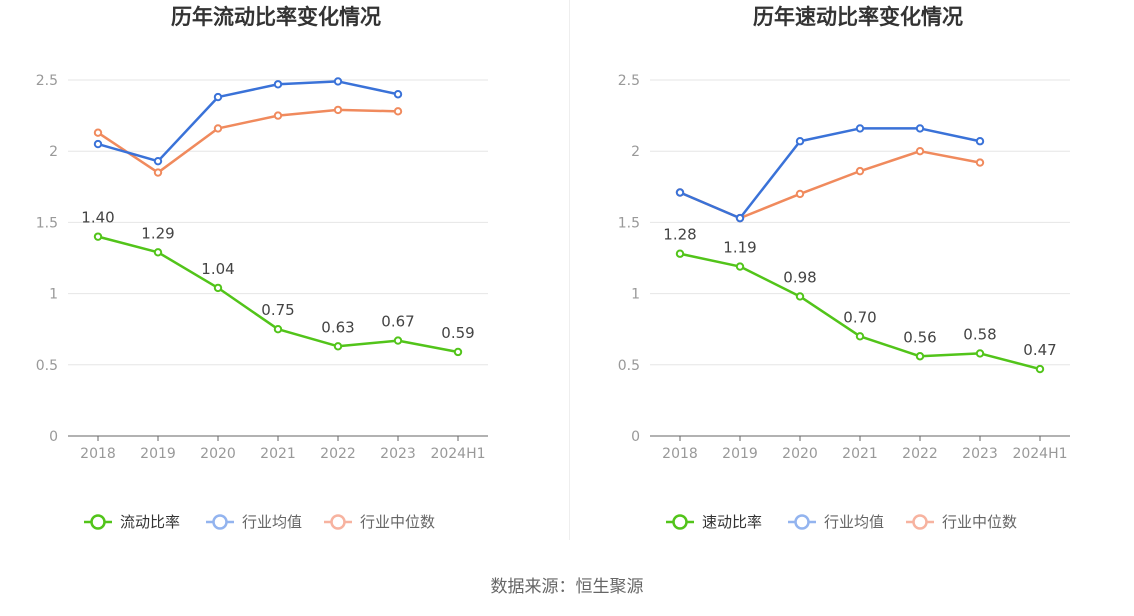 This screenshot has height=616, width=1134. Describe the element at coordinates (569, 270) in the screenshot. I see `panel-divider` at that location.